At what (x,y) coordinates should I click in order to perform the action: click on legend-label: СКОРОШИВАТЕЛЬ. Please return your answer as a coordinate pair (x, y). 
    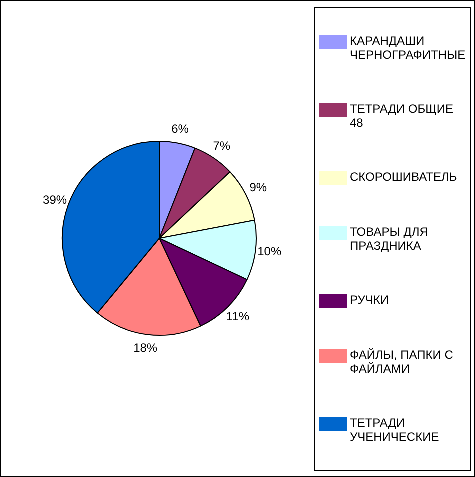
    Looking at the image, I should click on (404, 177).